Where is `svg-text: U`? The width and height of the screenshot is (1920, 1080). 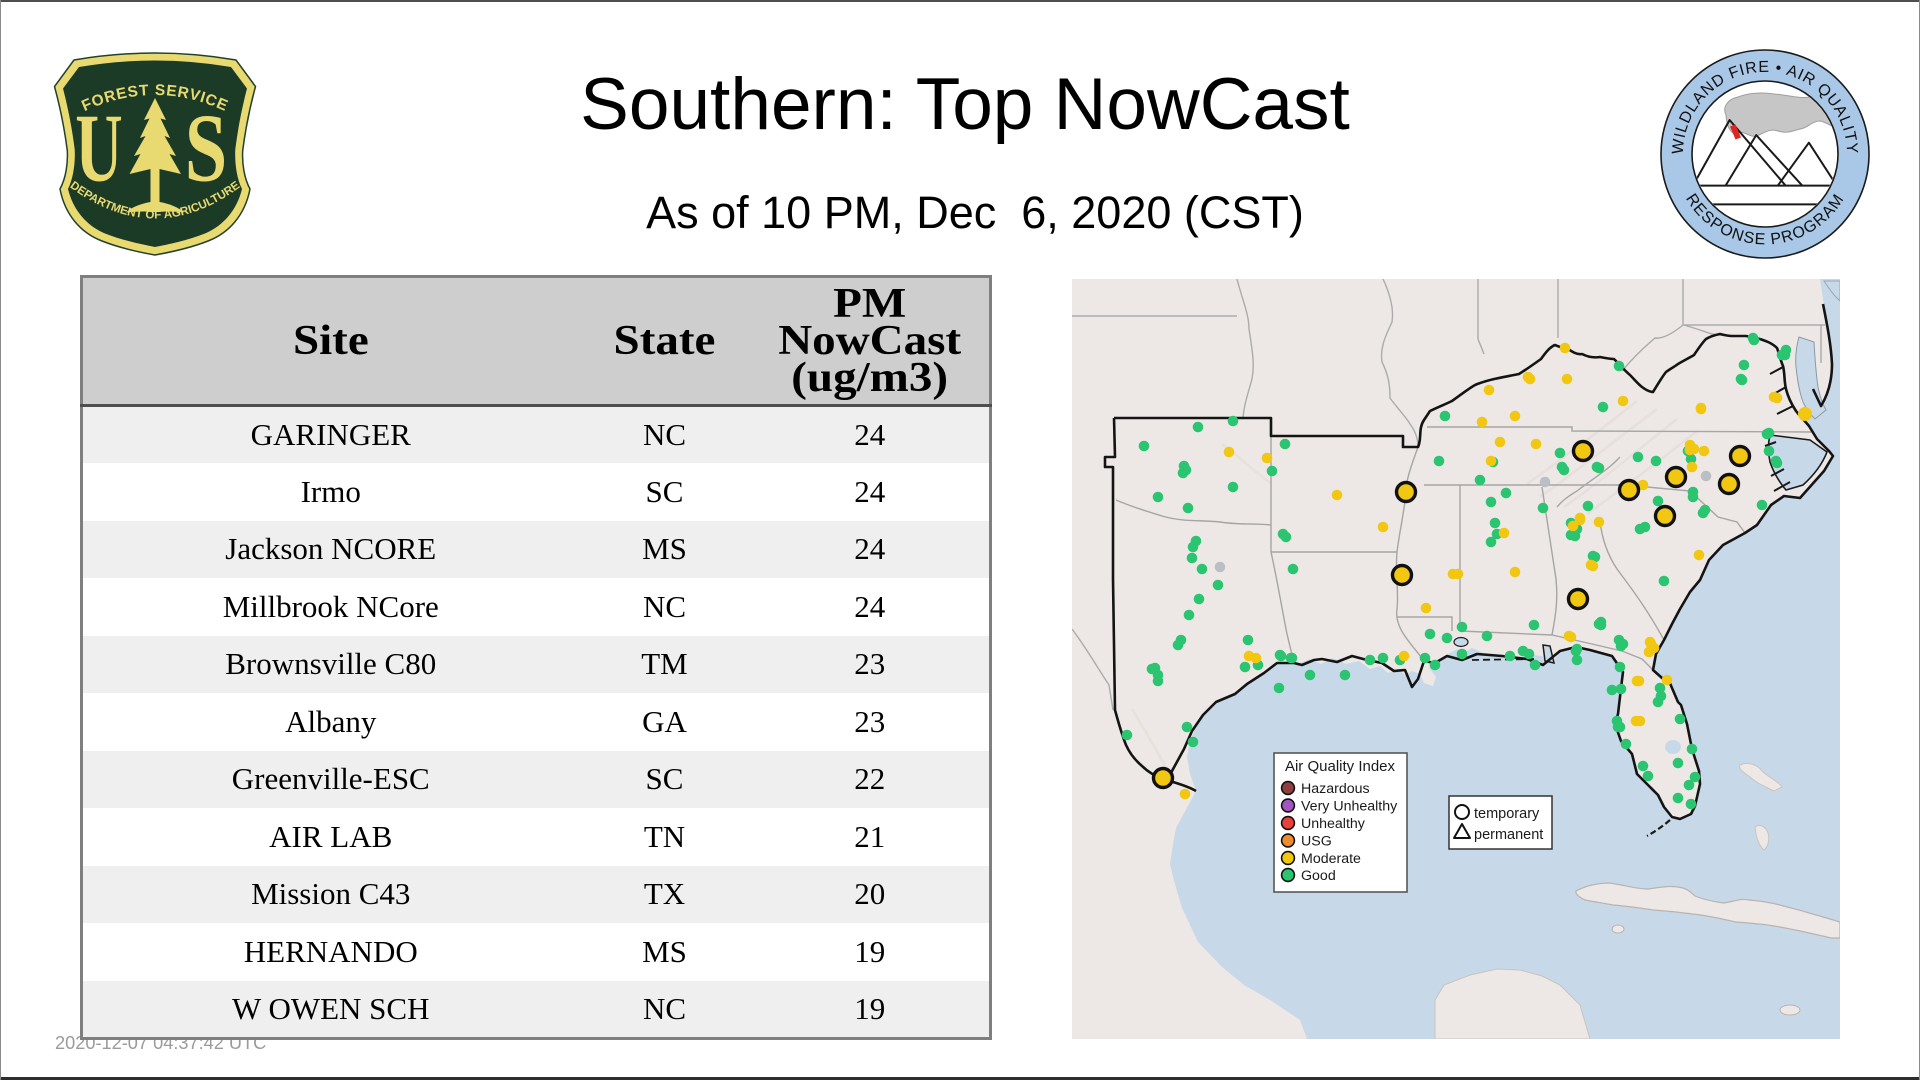
svg-text: U is located at coordinates (98, 149).